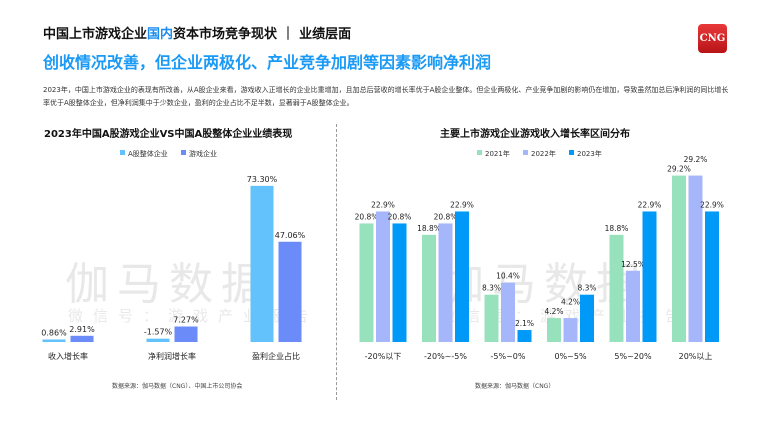  Describe the element at coordinates (262, 179) in the screenshot. I see `data-label: 73.30%` at that location.